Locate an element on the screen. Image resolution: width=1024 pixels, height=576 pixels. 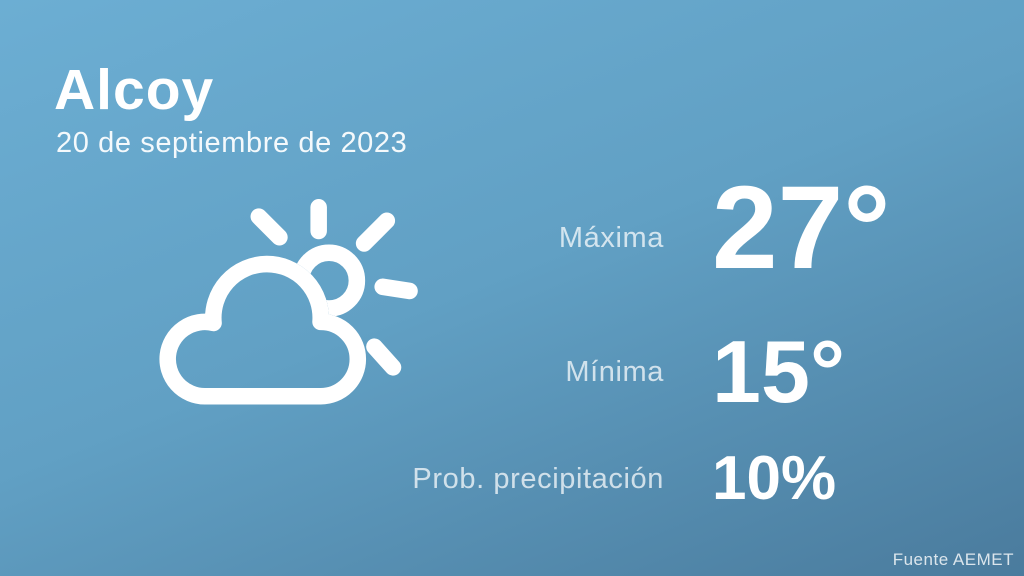
max-temp-value: 27° is located at coordinates (801, 228).